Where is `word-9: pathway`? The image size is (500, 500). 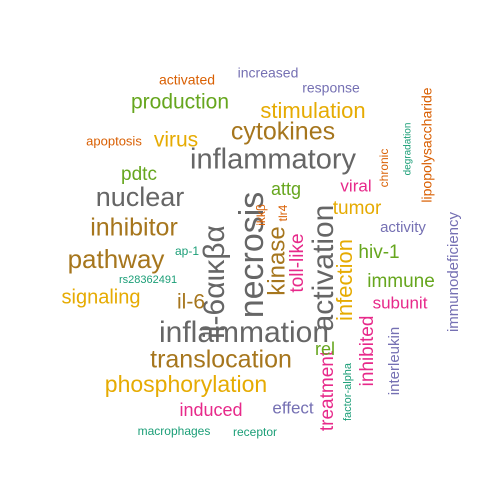
word-9: pathway is located at coordinates (116, 259).